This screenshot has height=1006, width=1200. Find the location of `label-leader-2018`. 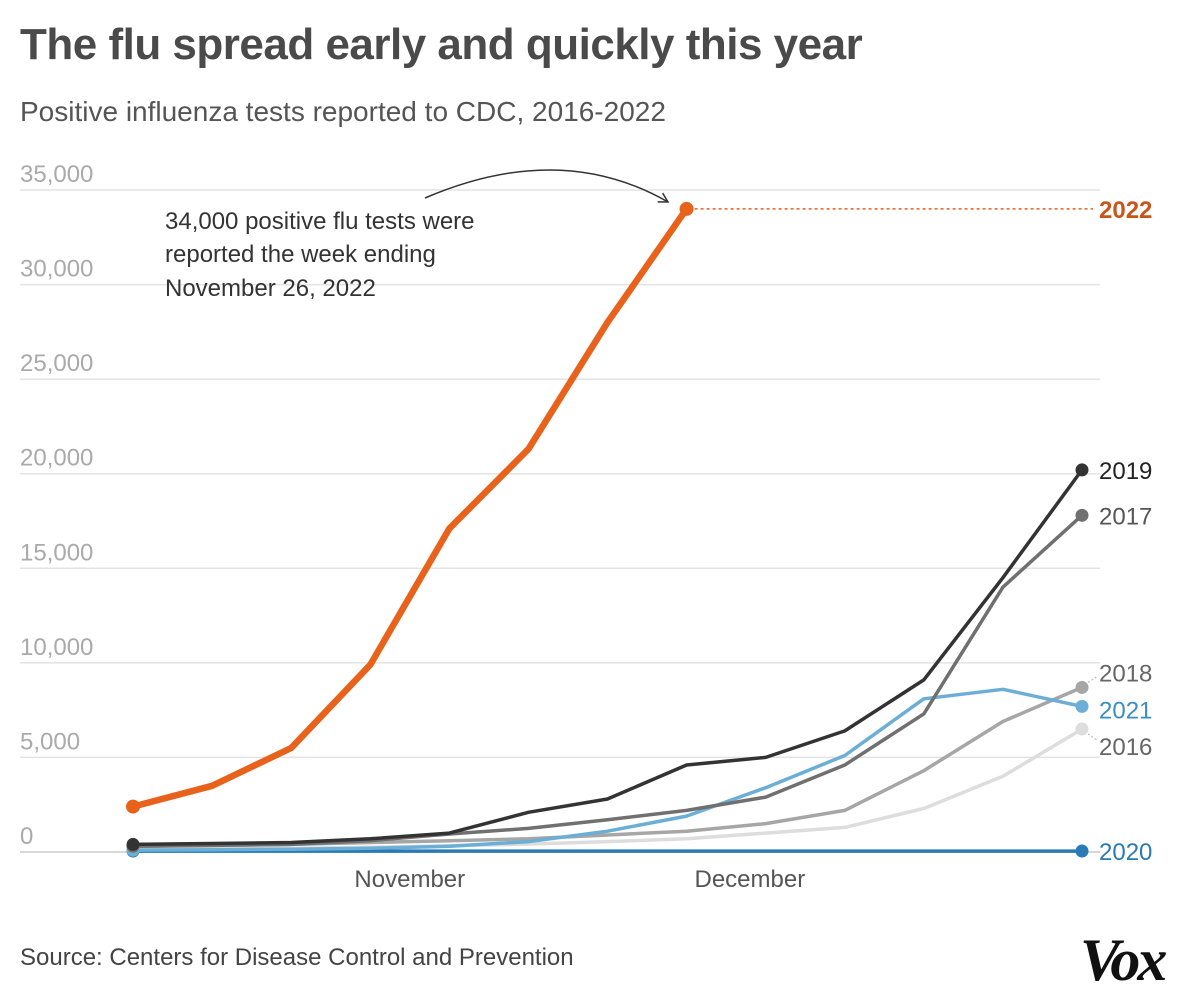

label-leader-2018 is located at coordinates (1092, 679).